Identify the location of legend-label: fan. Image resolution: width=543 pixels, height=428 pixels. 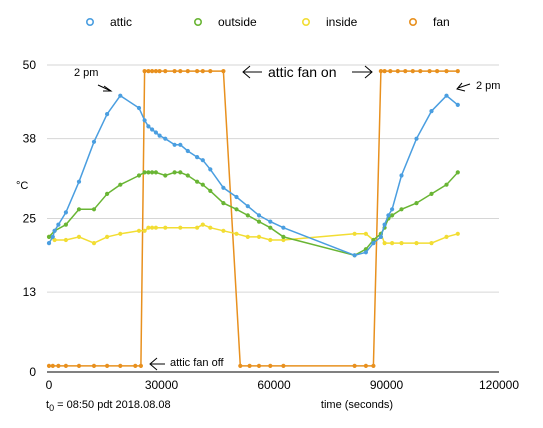
(441, 22).